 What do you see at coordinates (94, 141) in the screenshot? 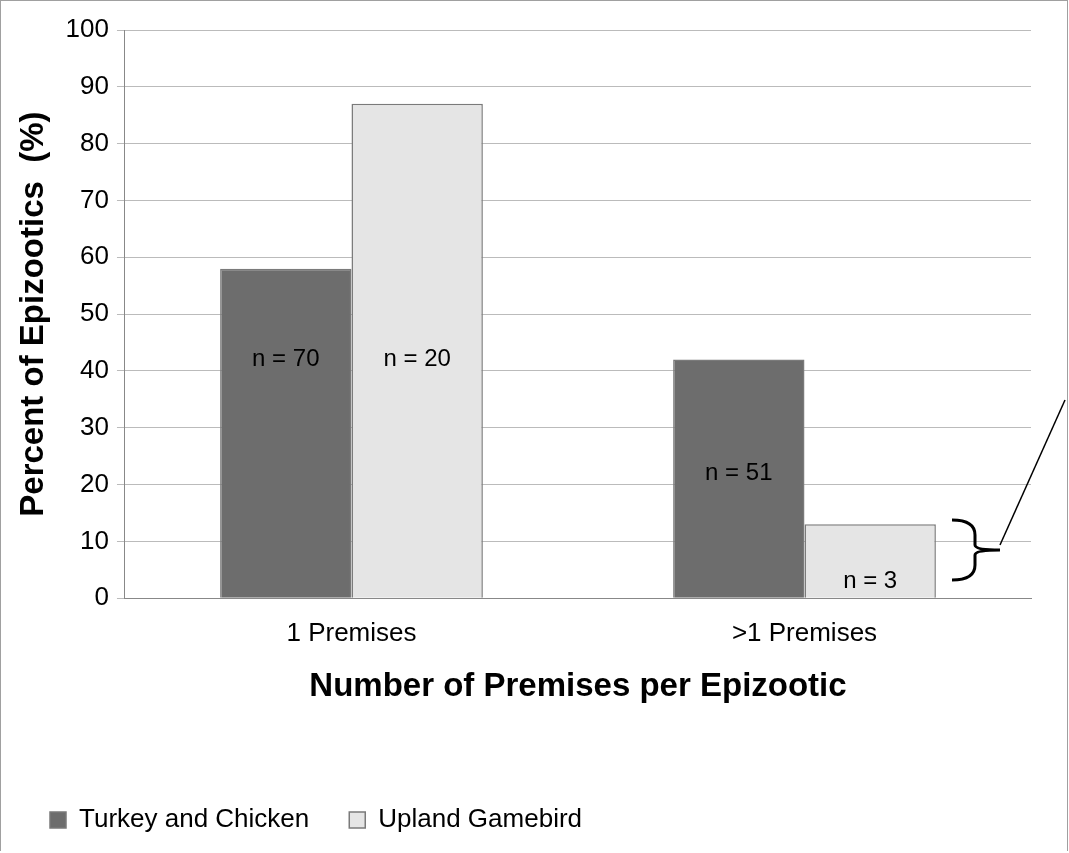
I see `y-tick-label: 80` at bounding box center [94, 141].